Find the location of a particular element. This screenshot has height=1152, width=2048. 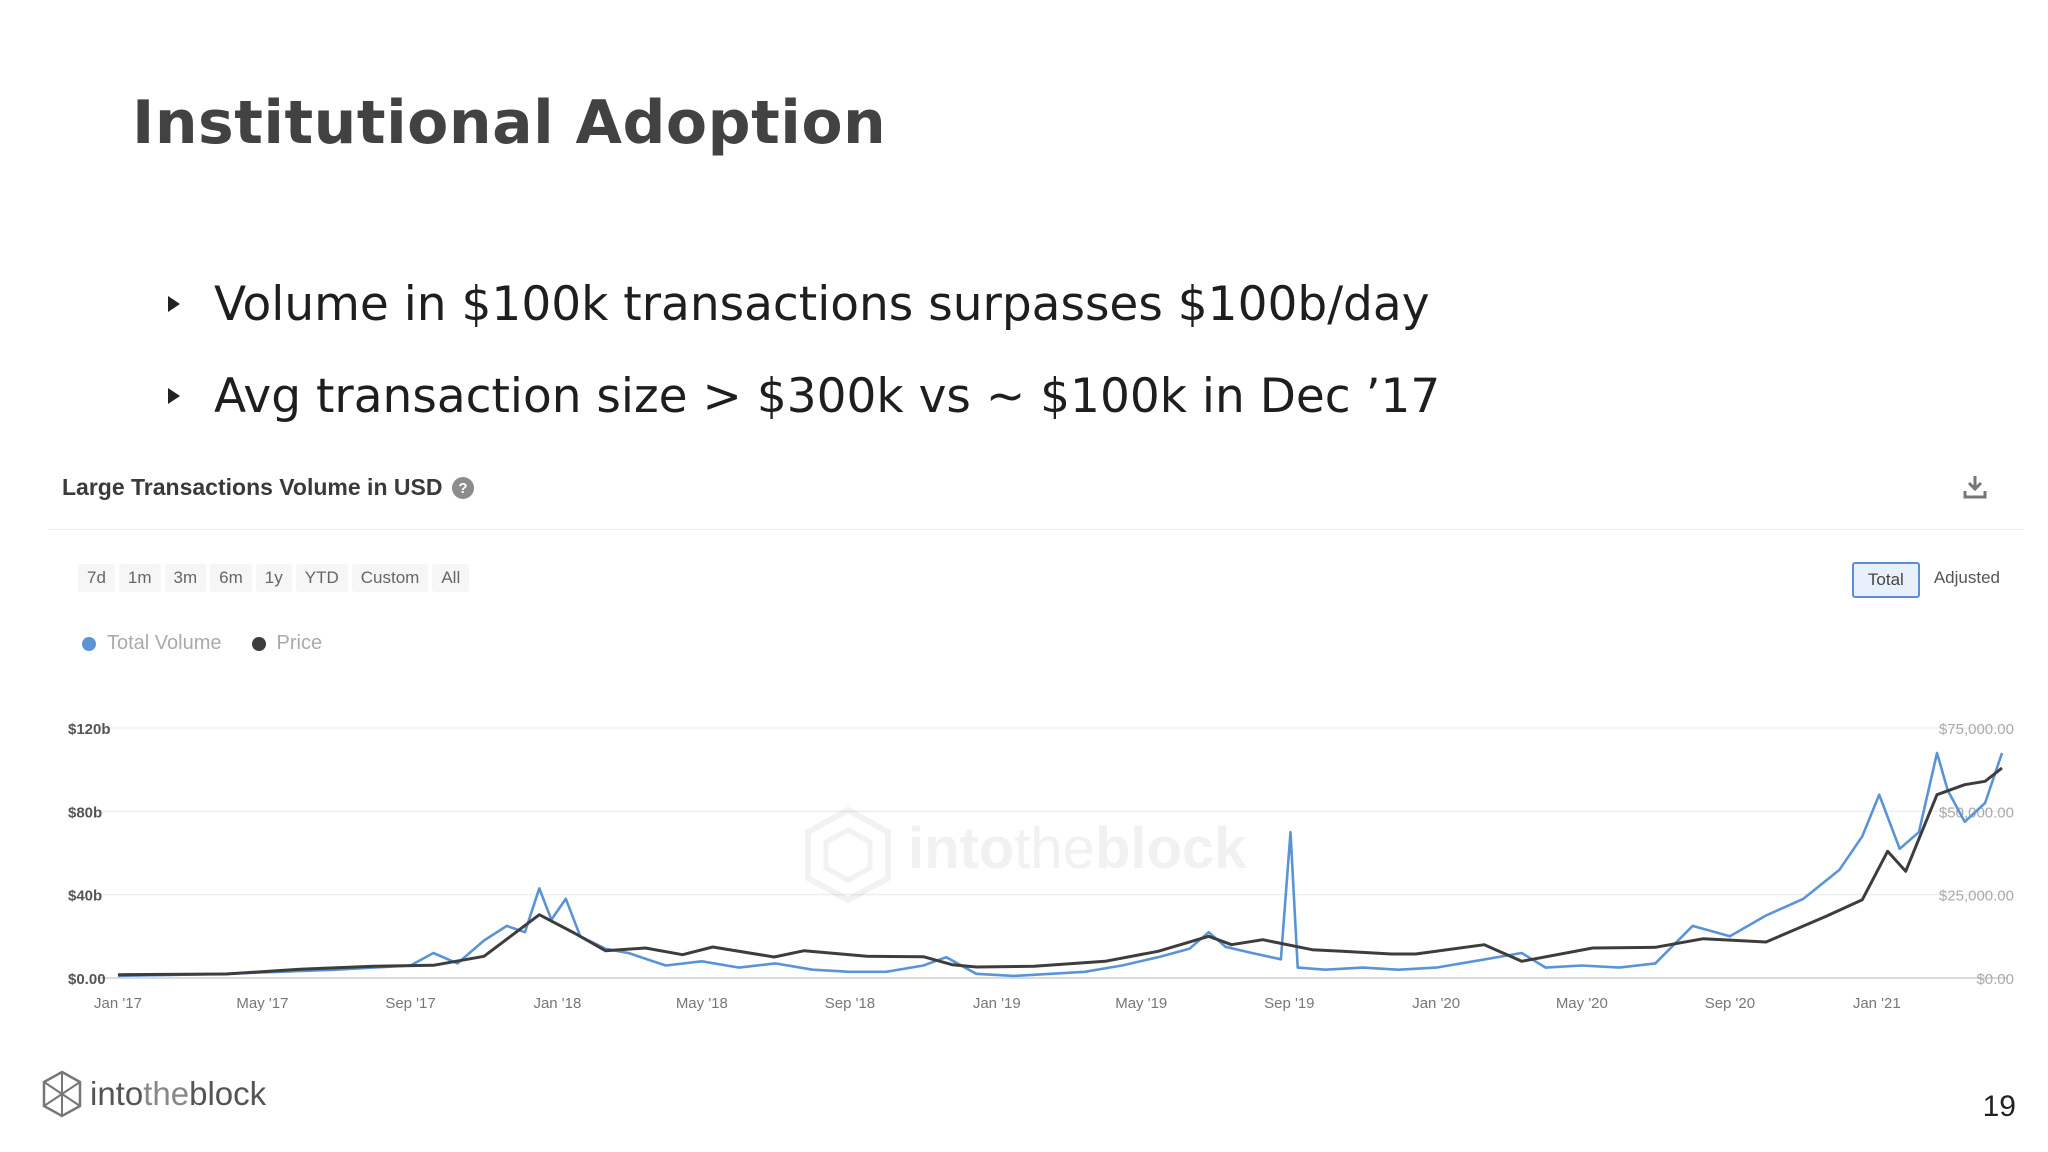

chart-title: Large Transactions Volume in USD is located at coordinates (252, 487).